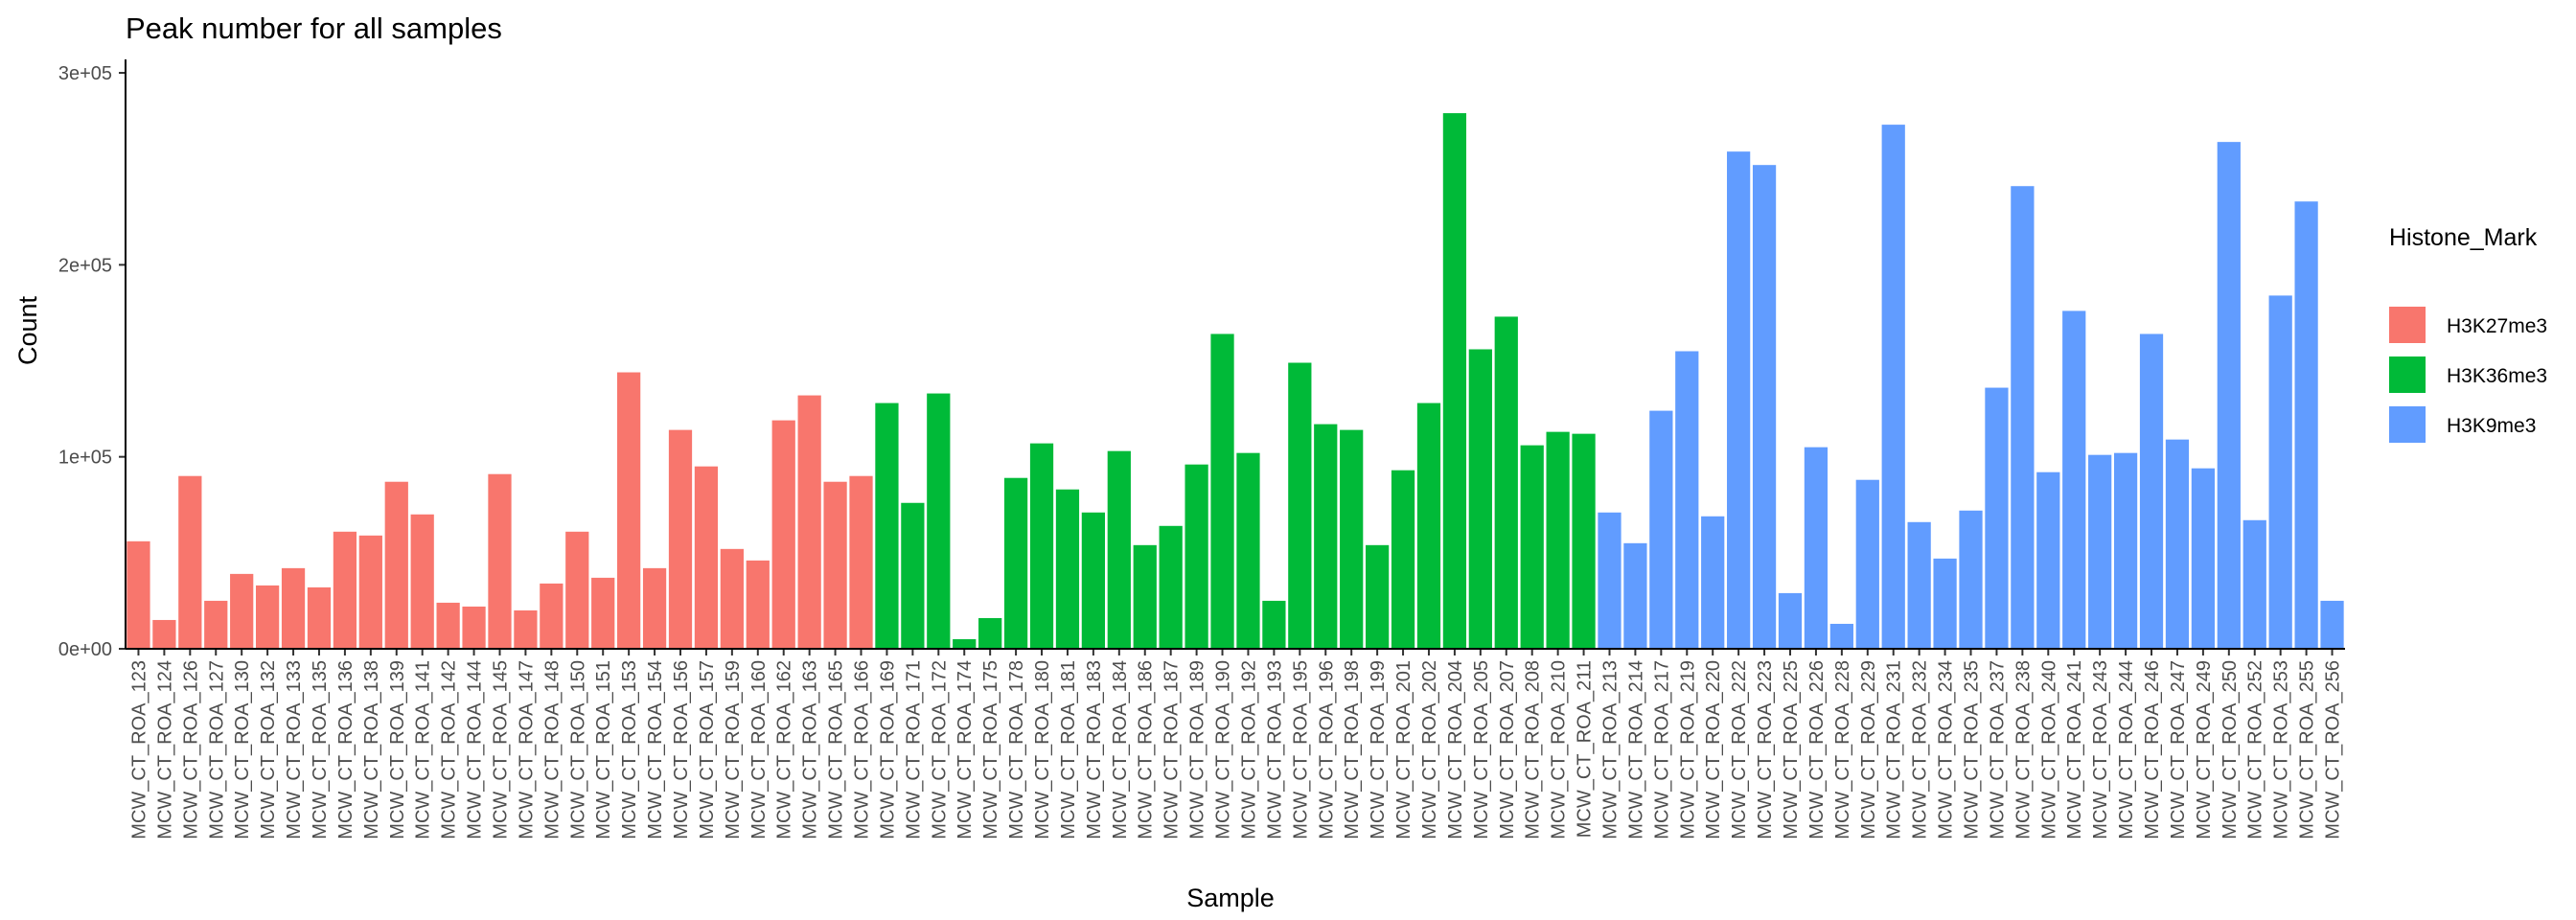 The height and width of the screenshot is (920, 2576). I want to click on chart-title: Peak number for all samples, so click(314, 28).